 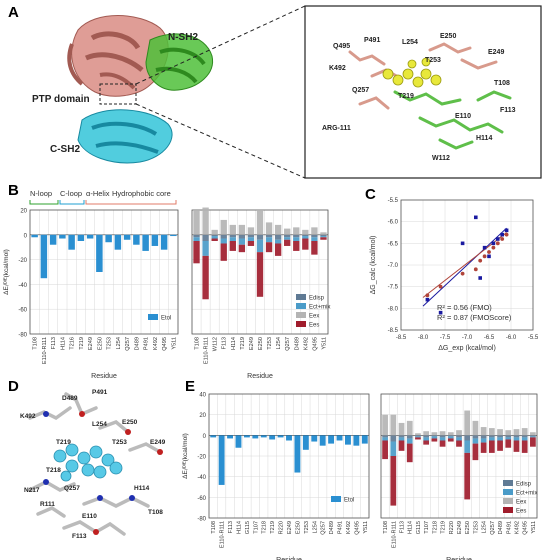 I want to click on panel-letter-c: C, so click(x=370, y=194).